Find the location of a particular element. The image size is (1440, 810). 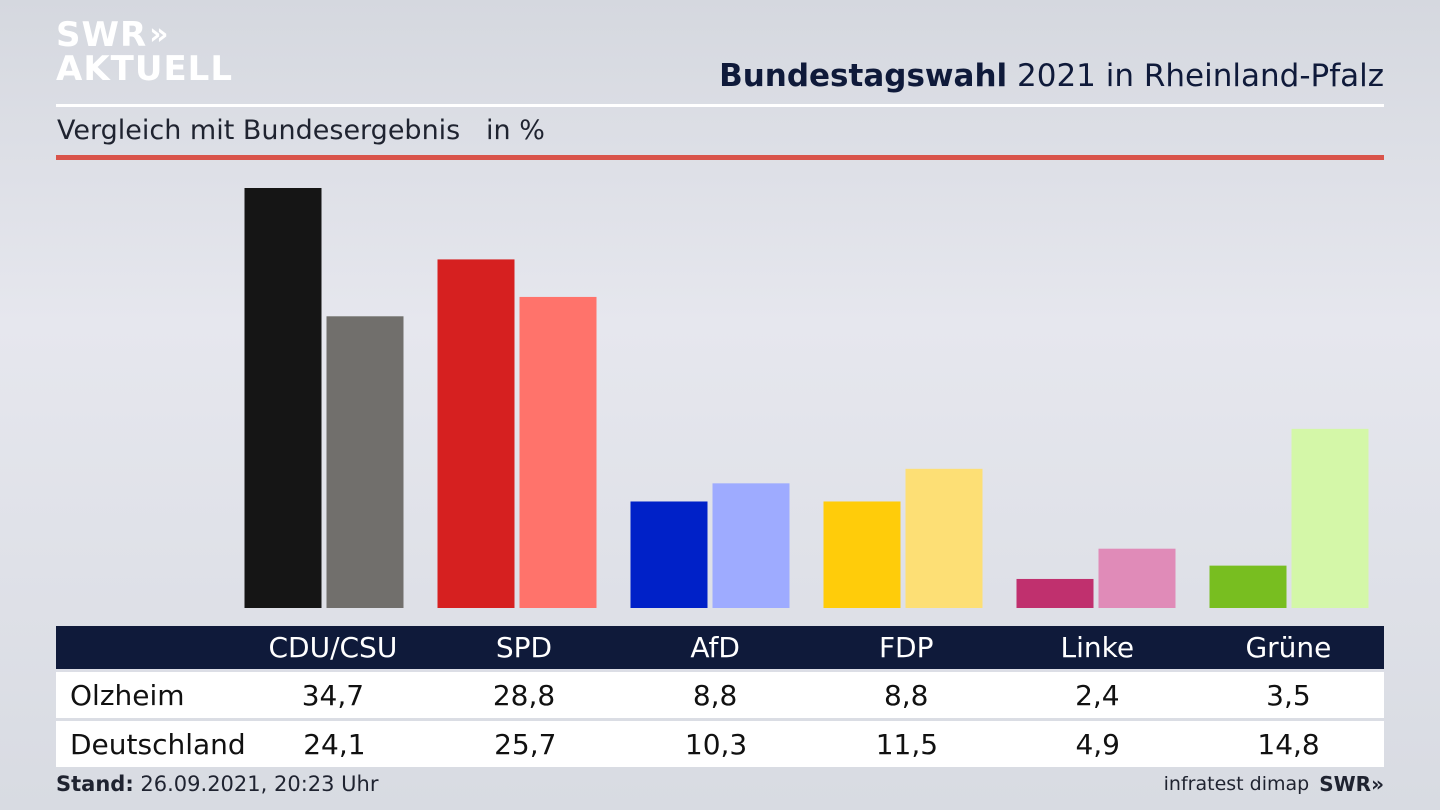

swr-footer-text: SWR is located at coordinates (1345, 784).